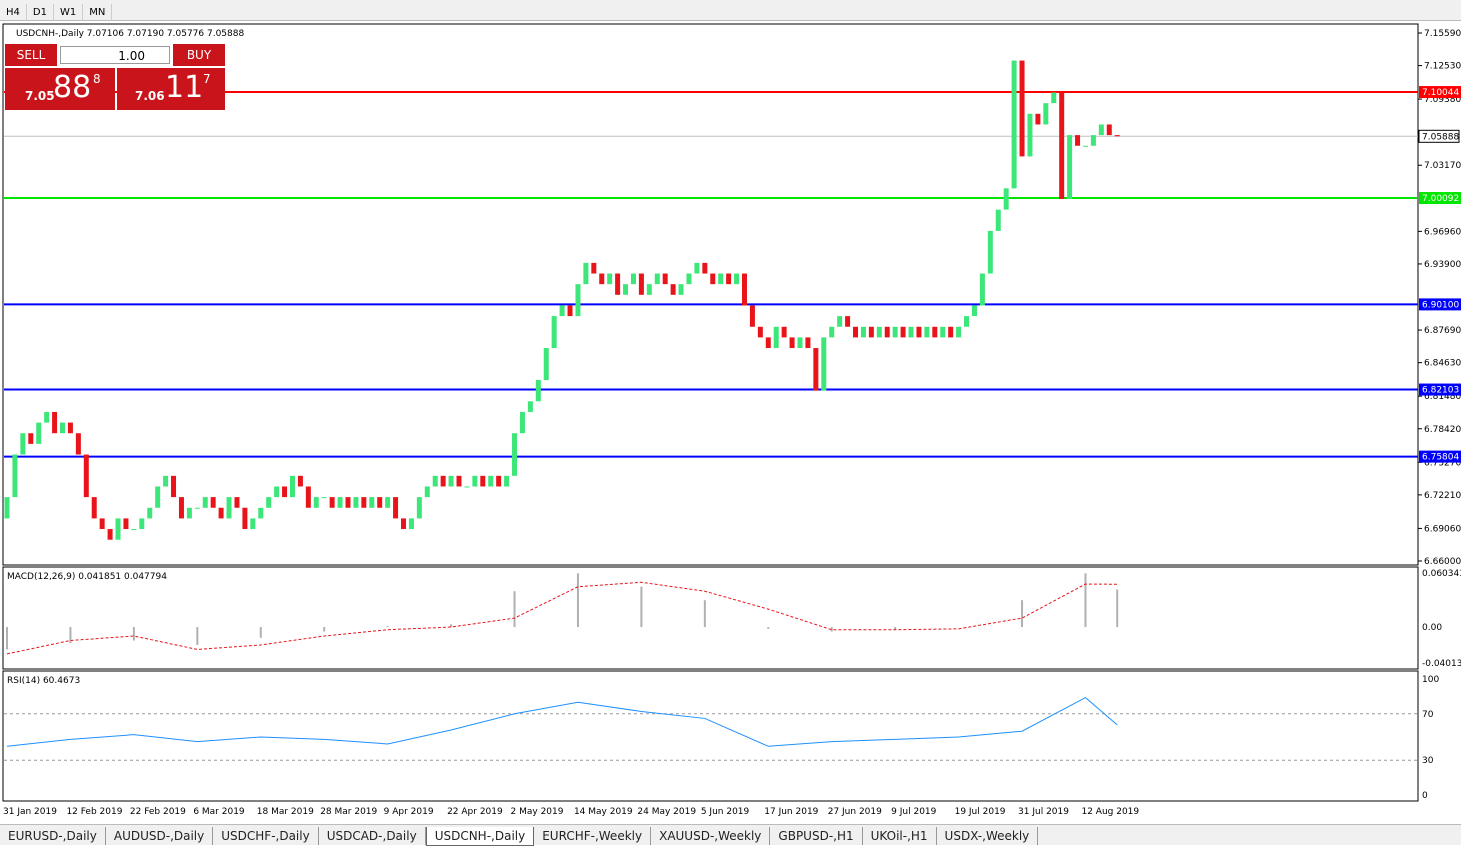 This screenshot has width=1461, height=846. I want to click on buy-price: 7.06 11 7, so click(171, 89).